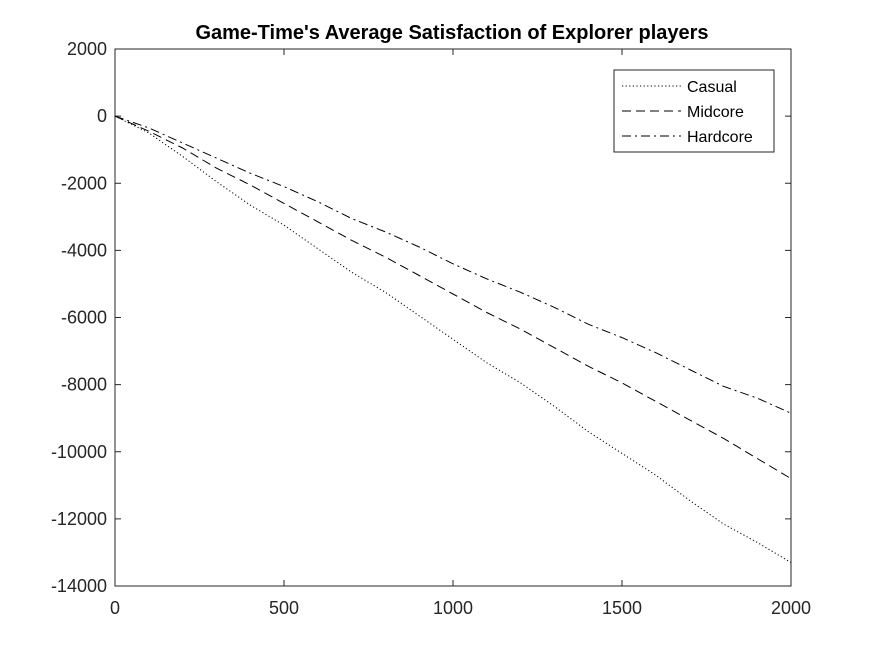  What do you see at coordinates (720, 137) in the screenshot?
I see `legend-label-hardcore: Hardcore` at bounding box center [720, 137].